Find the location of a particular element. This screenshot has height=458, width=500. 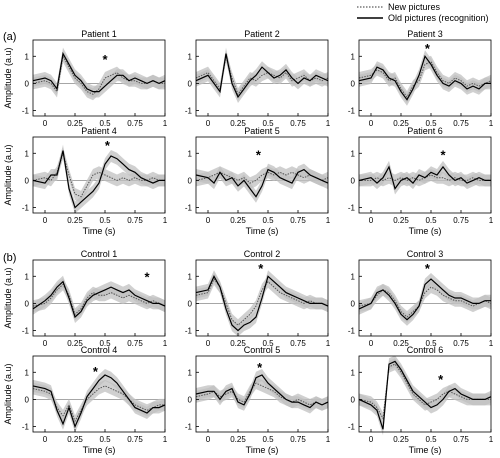

panel-title: Control 1 is located at coordinates (99, 254).